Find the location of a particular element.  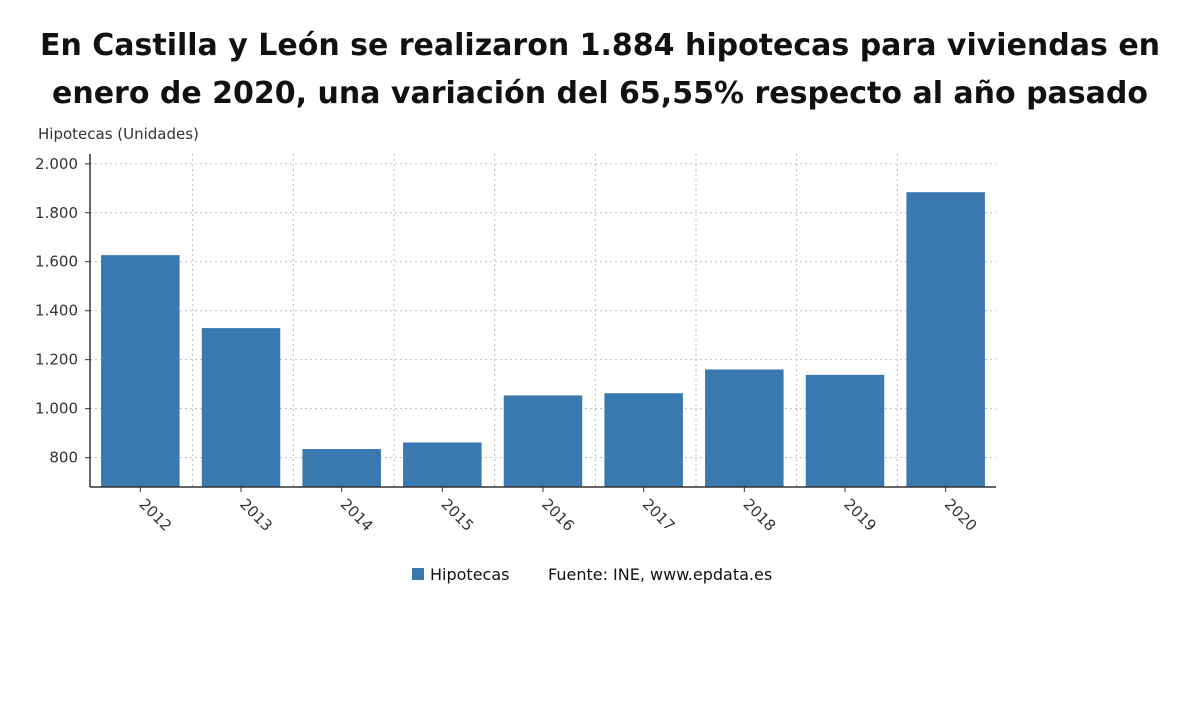

x-tick-label-2017: 2017 is located at coordinates (659, 515).